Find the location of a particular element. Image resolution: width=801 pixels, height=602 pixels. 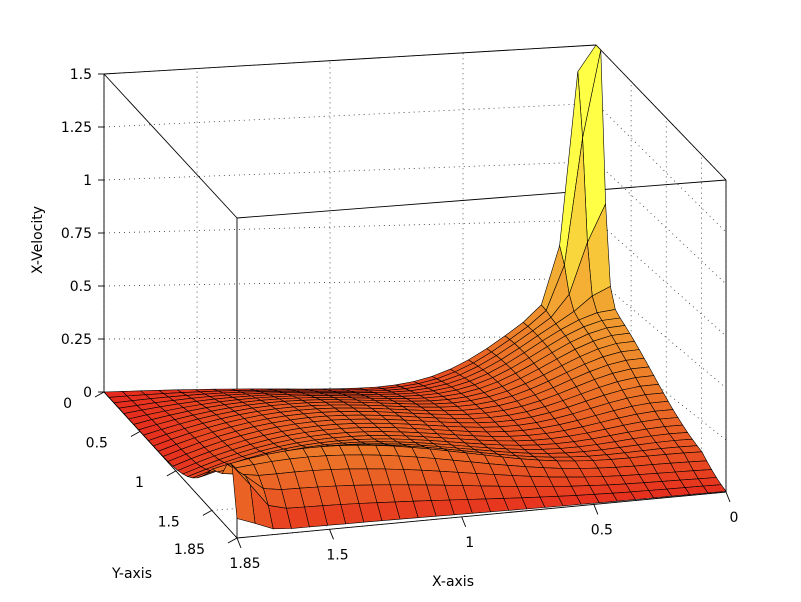

y-axis-label: Y-axis is located at coordinates (131, 574).